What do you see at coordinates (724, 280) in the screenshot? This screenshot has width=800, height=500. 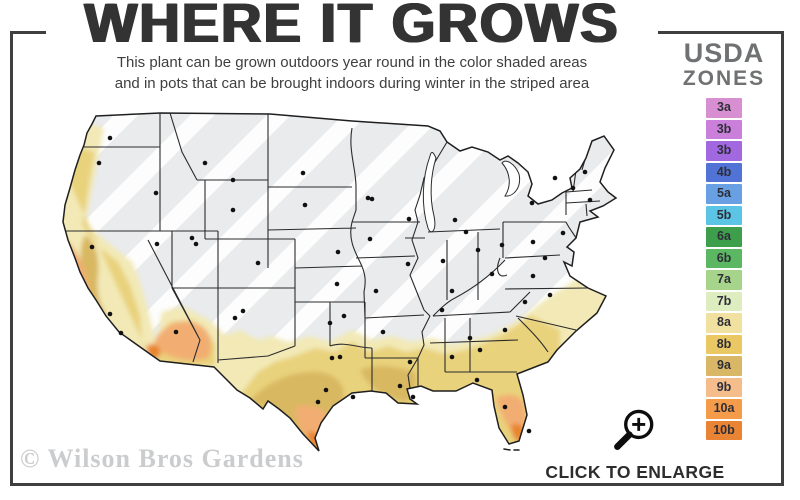 I see `legend-zone-7a: 7a` at bounding box center [724, 280].